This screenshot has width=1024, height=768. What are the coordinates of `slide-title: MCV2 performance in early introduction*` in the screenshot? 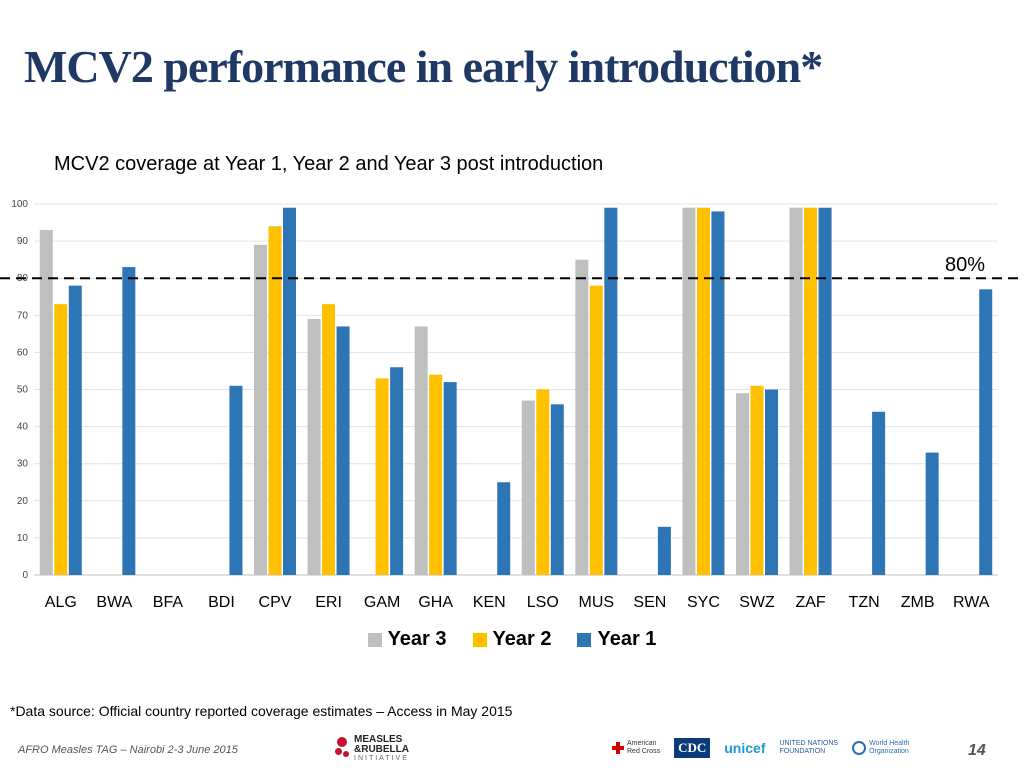 It's located at (423, 66).